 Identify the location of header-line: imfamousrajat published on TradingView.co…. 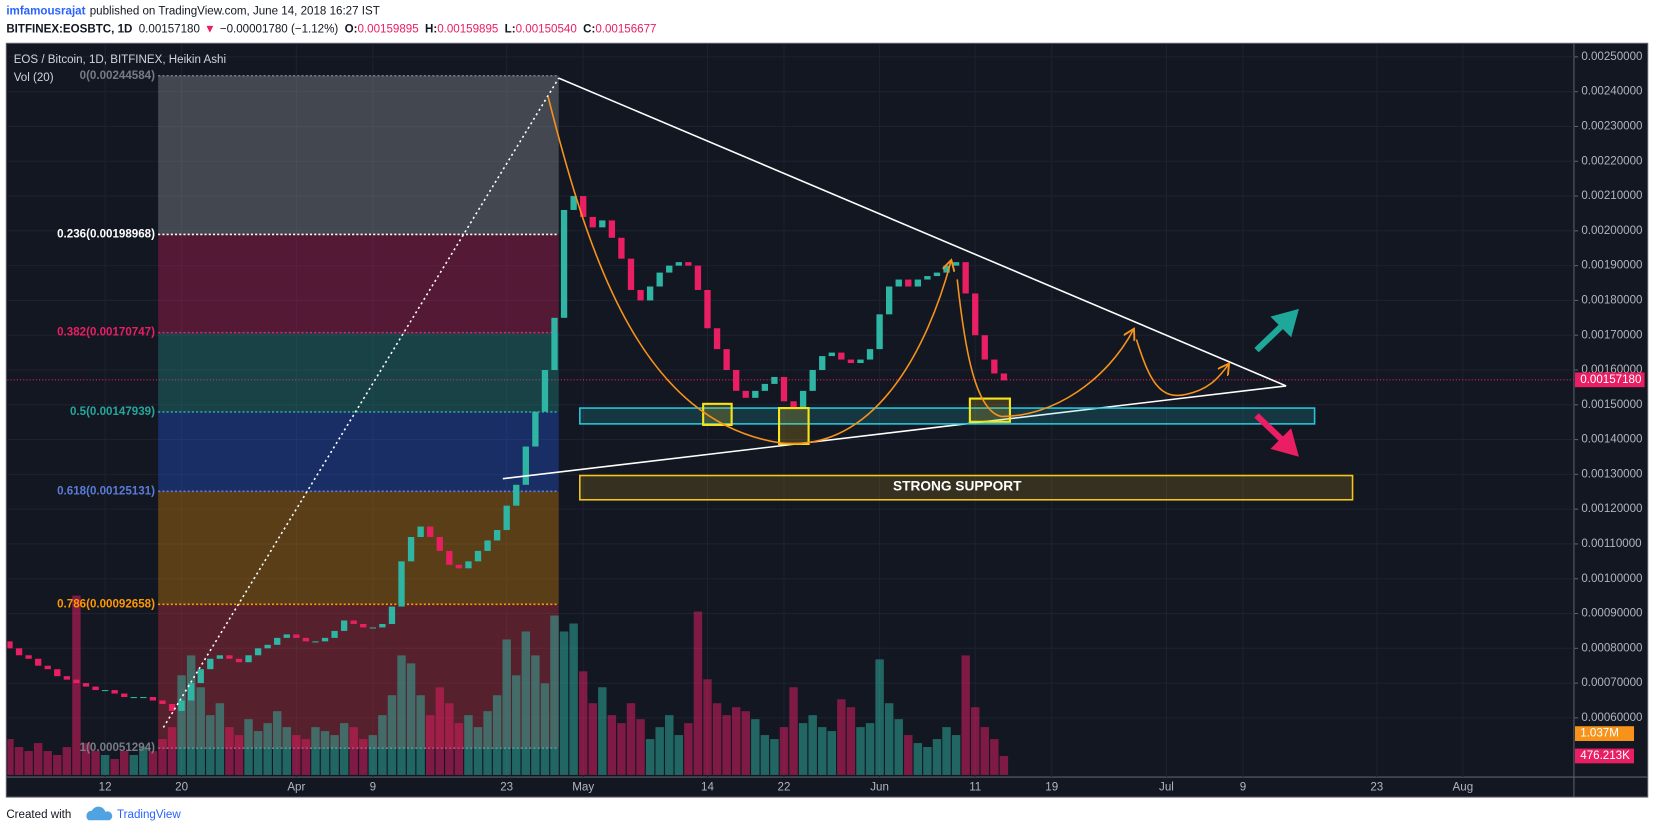
(192, 12).